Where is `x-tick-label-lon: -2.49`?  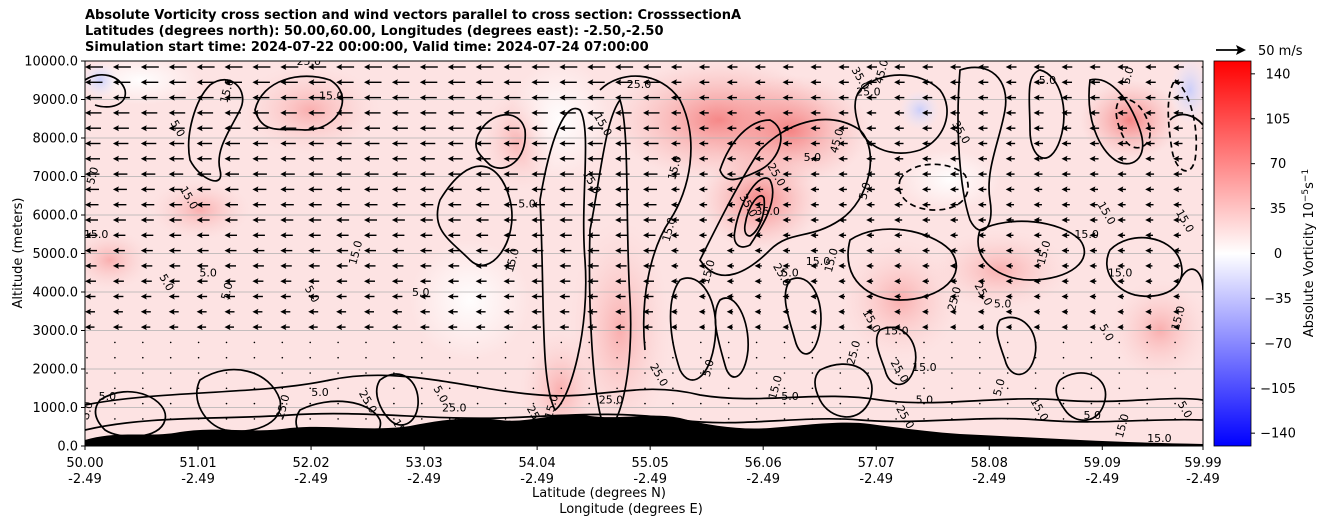
x-tick-label-lon: -2.49 is located at coordinates (650, 479).